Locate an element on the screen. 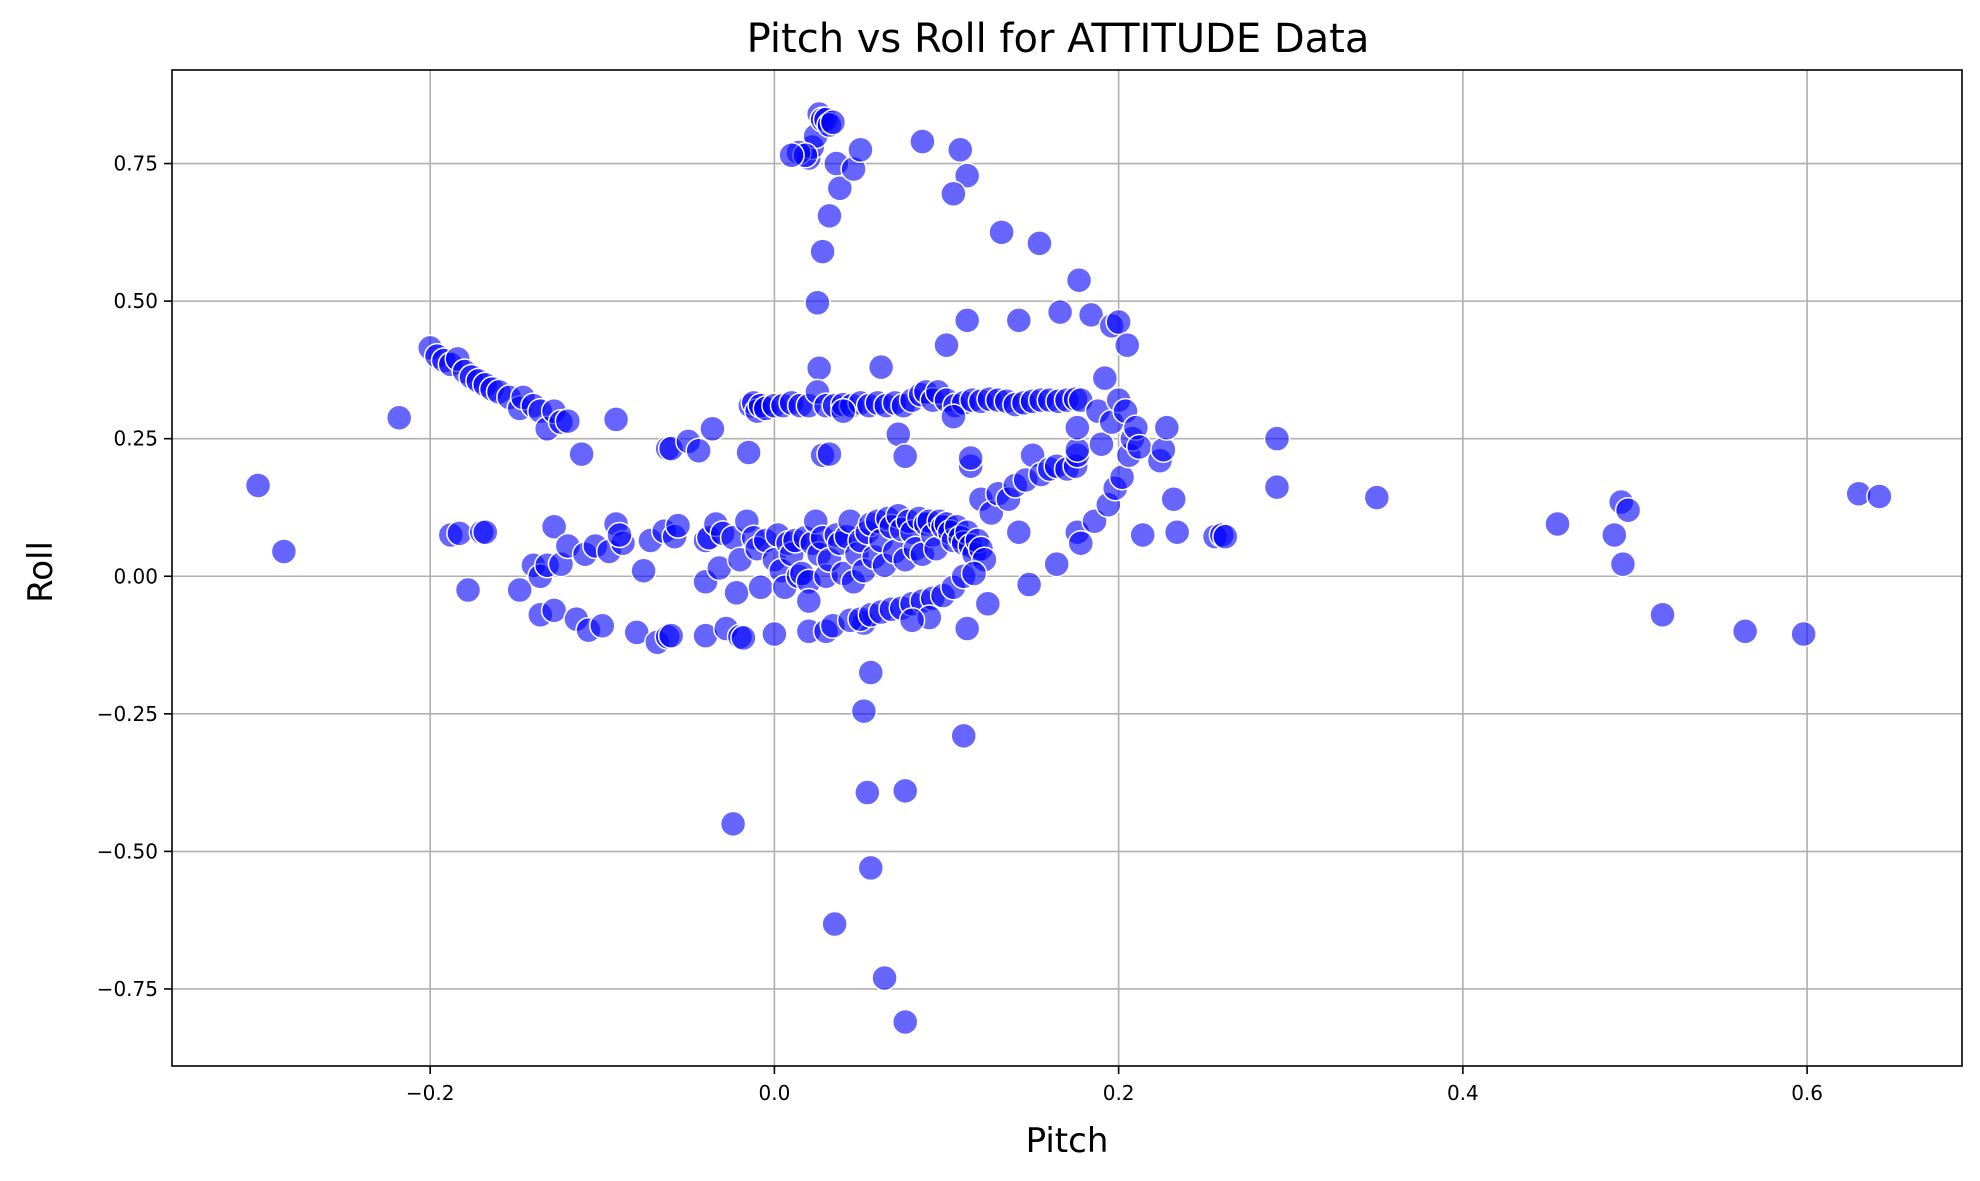  y-tick-label: 0.25 is located at coordinates (135, 439).